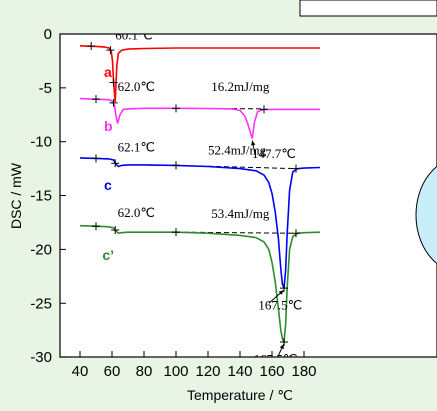 Image resolution: width=437 pixels, height=411 pixels. Describe the element at coordinates (136, 146) in the screenshot. I see `annotation-4: 62.1℃` at that location.